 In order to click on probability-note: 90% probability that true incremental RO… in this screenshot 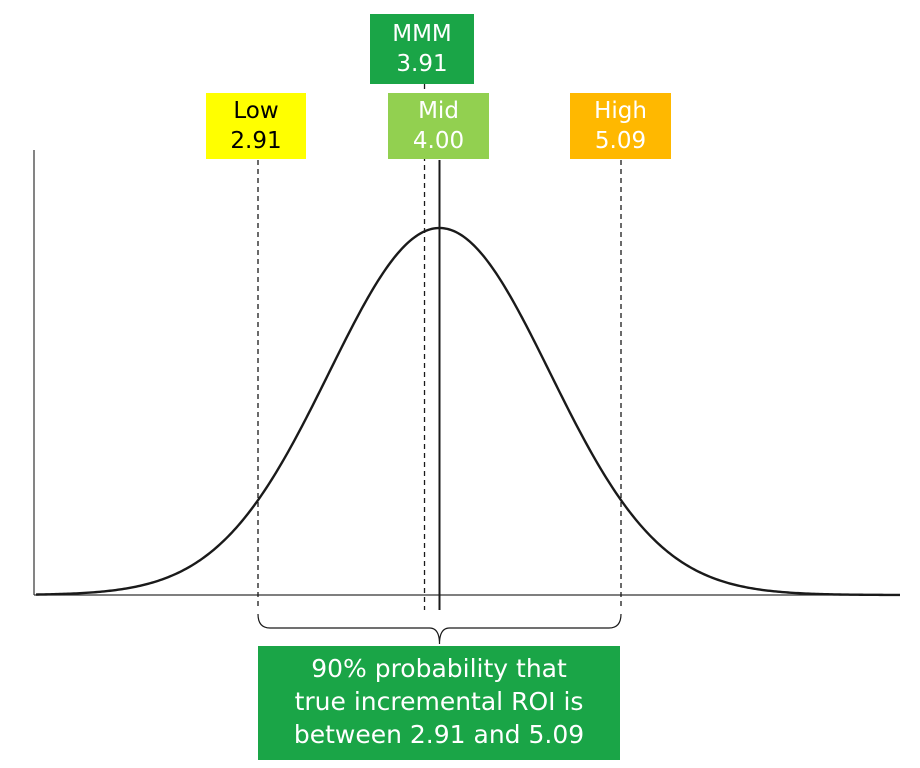, I will do `click(439, 703)`.